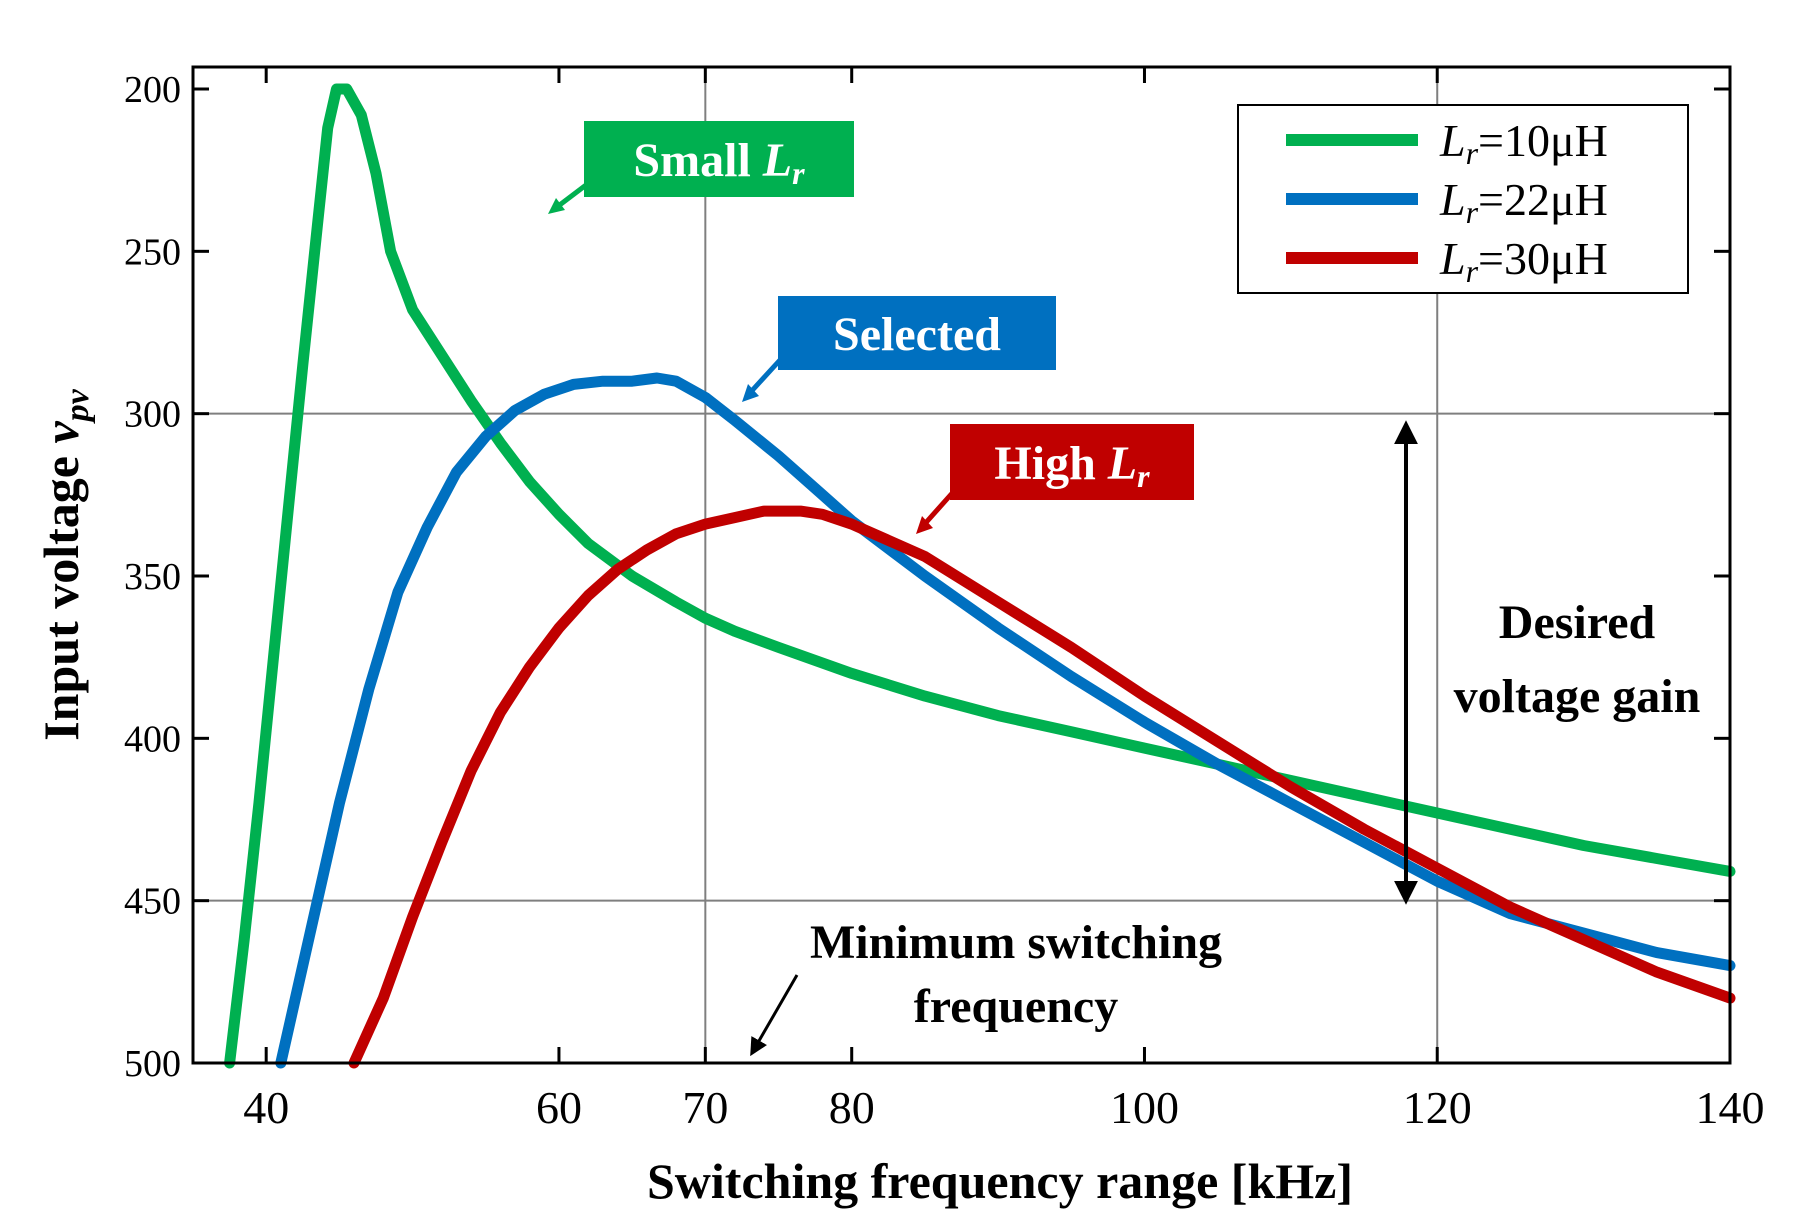 The image size is (1797, 1230). Describe the element at coordinates (1577, 696) in the screenshot. I see `voltage-gain-line2: voltage gain` at that location.